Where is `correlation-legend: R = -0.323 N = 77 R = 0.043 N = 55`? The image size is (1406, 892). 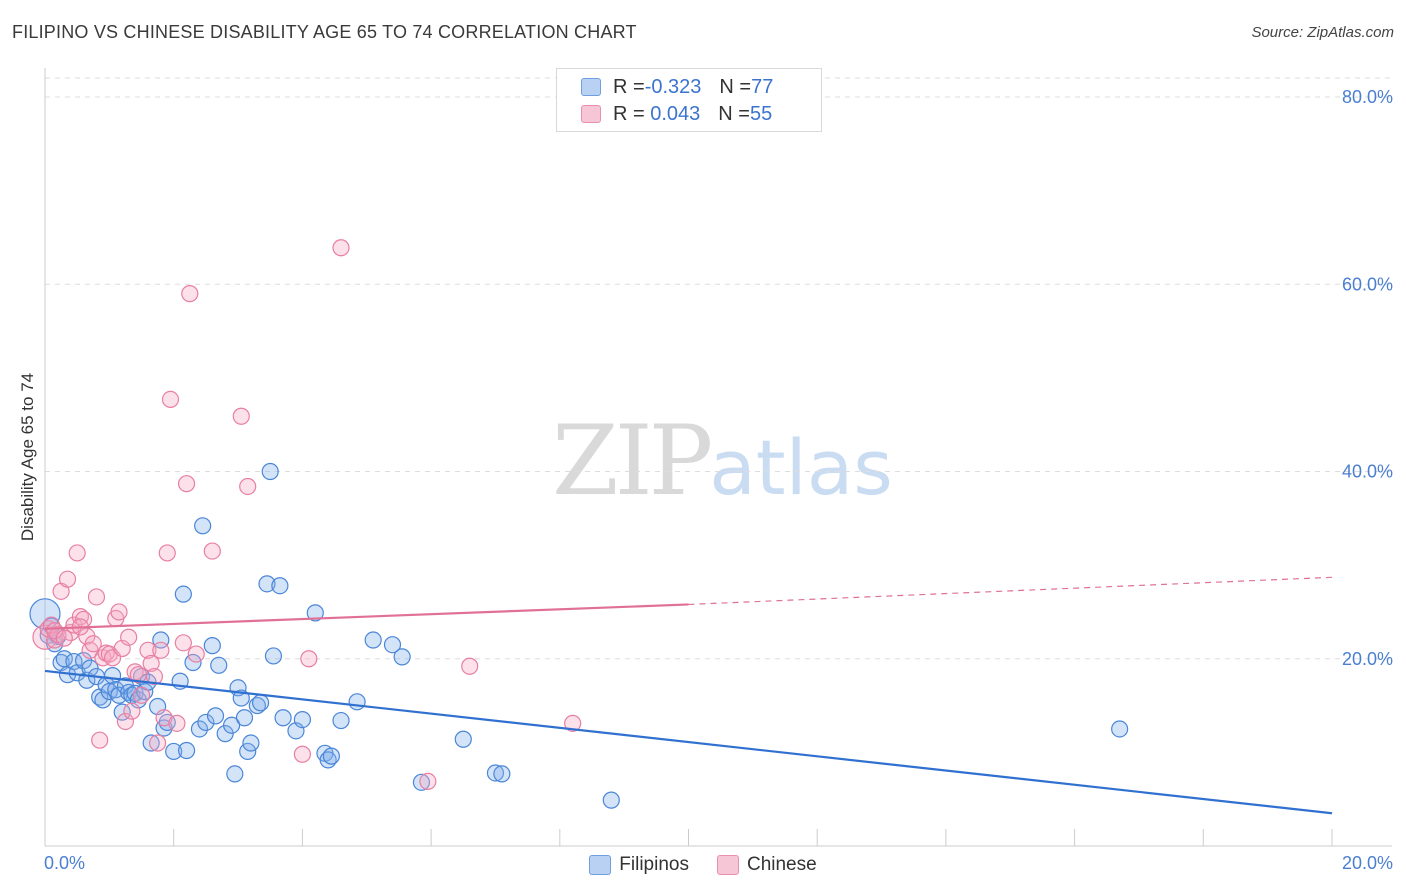
correlation-legend: R = -0.323 N = 77 R = 0.043 N = 55 is located at coordinates (689, 100).